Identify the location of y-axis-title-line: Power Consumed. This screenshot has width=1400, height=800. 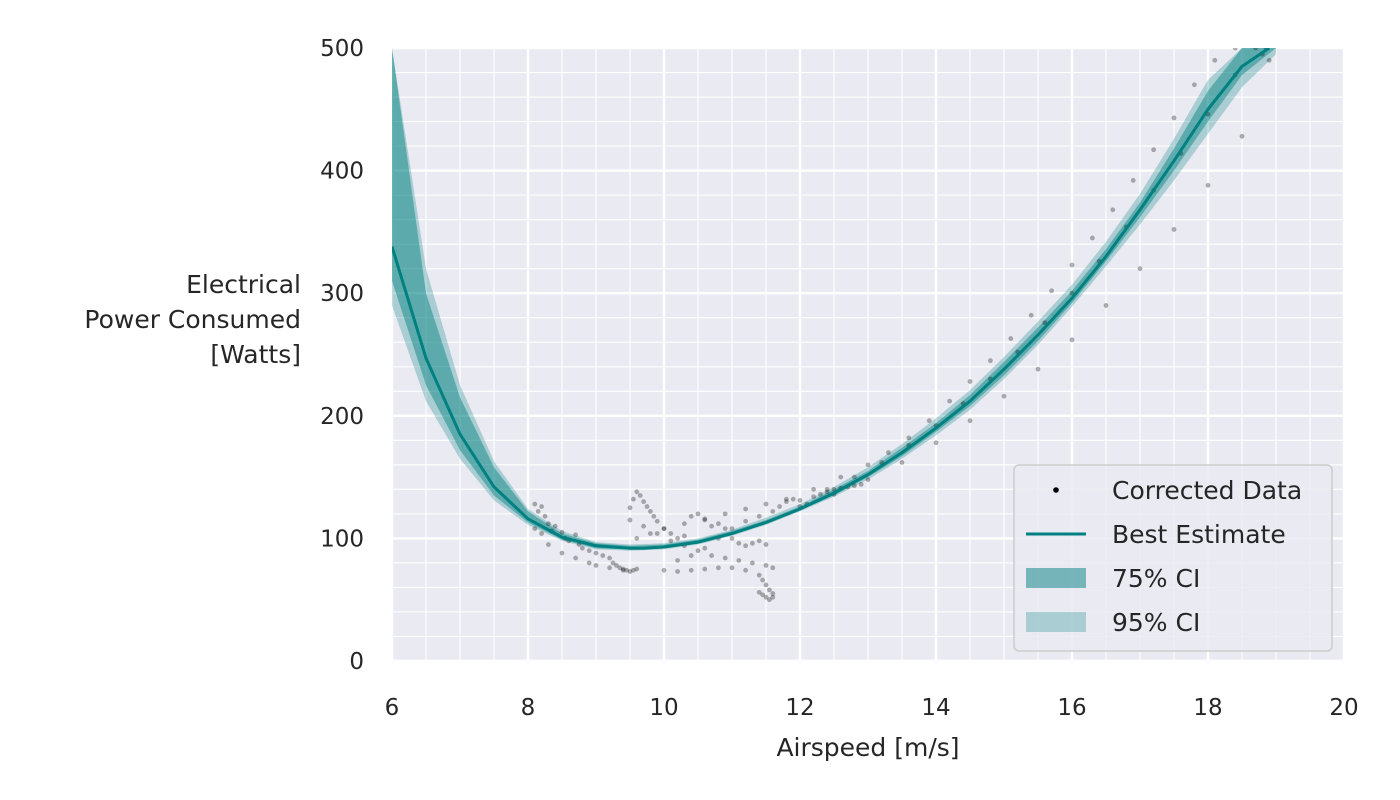
(192, 319).